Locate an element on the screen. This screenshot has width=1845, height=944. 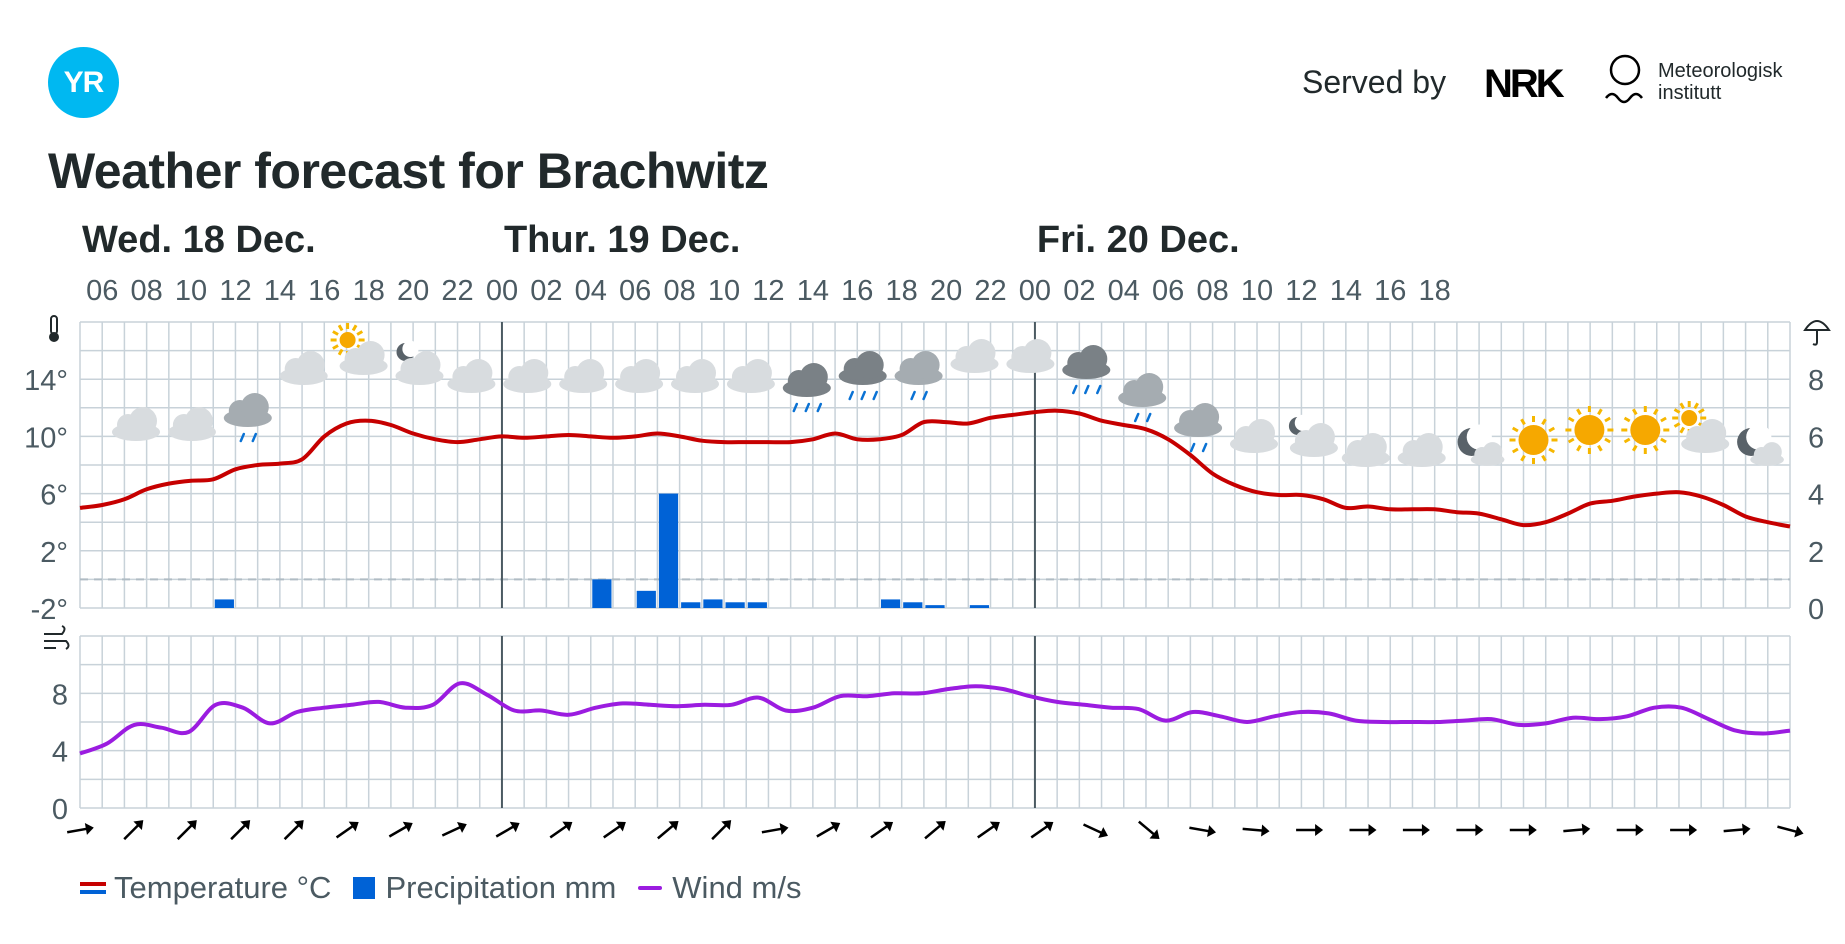
umbrella-icon is located at coordinates (1817, 333).